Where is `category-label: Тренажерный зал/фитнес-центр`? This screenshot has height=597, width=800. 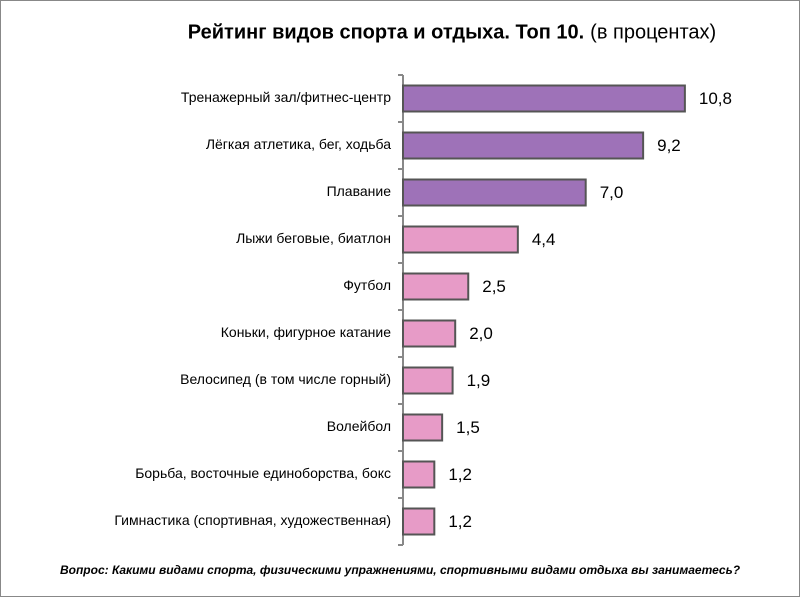
category-label: Тренажерный зал/фитнес-центр is located at coordinates (286, 97).